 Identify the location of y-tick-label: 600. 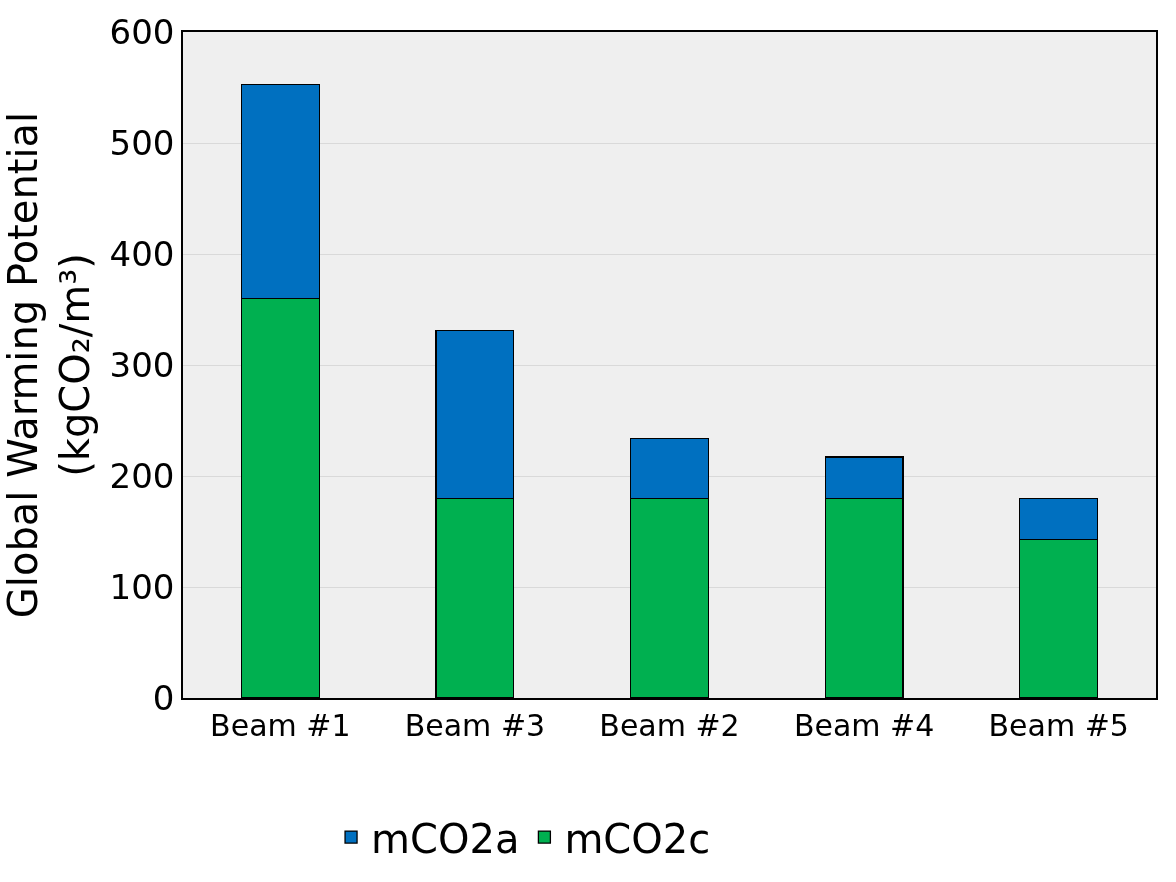
(142, 31).